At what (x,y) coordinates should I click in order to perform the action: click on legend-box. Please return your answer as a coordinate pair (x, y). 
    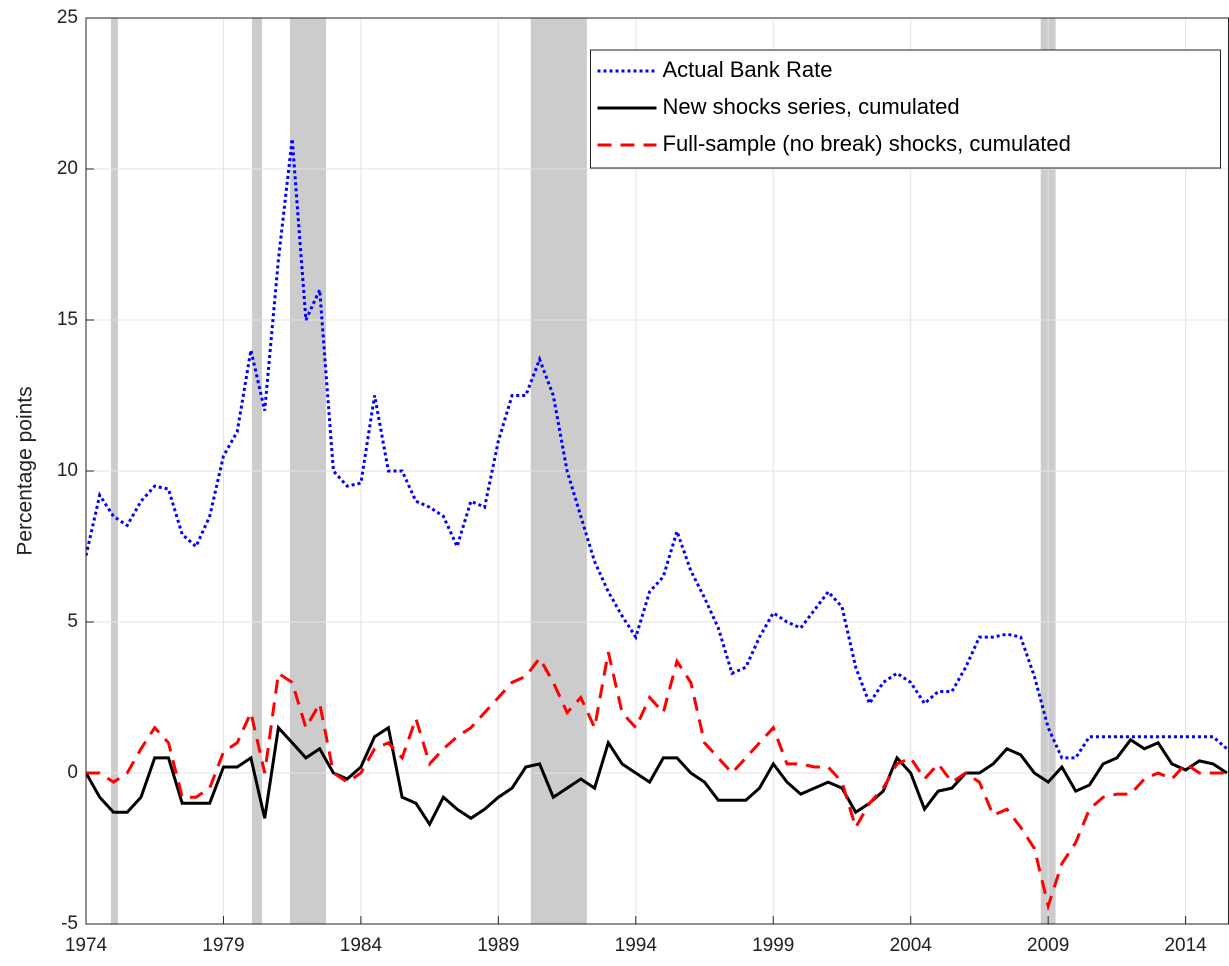
    Looking at the image, I should click on (905, 109).